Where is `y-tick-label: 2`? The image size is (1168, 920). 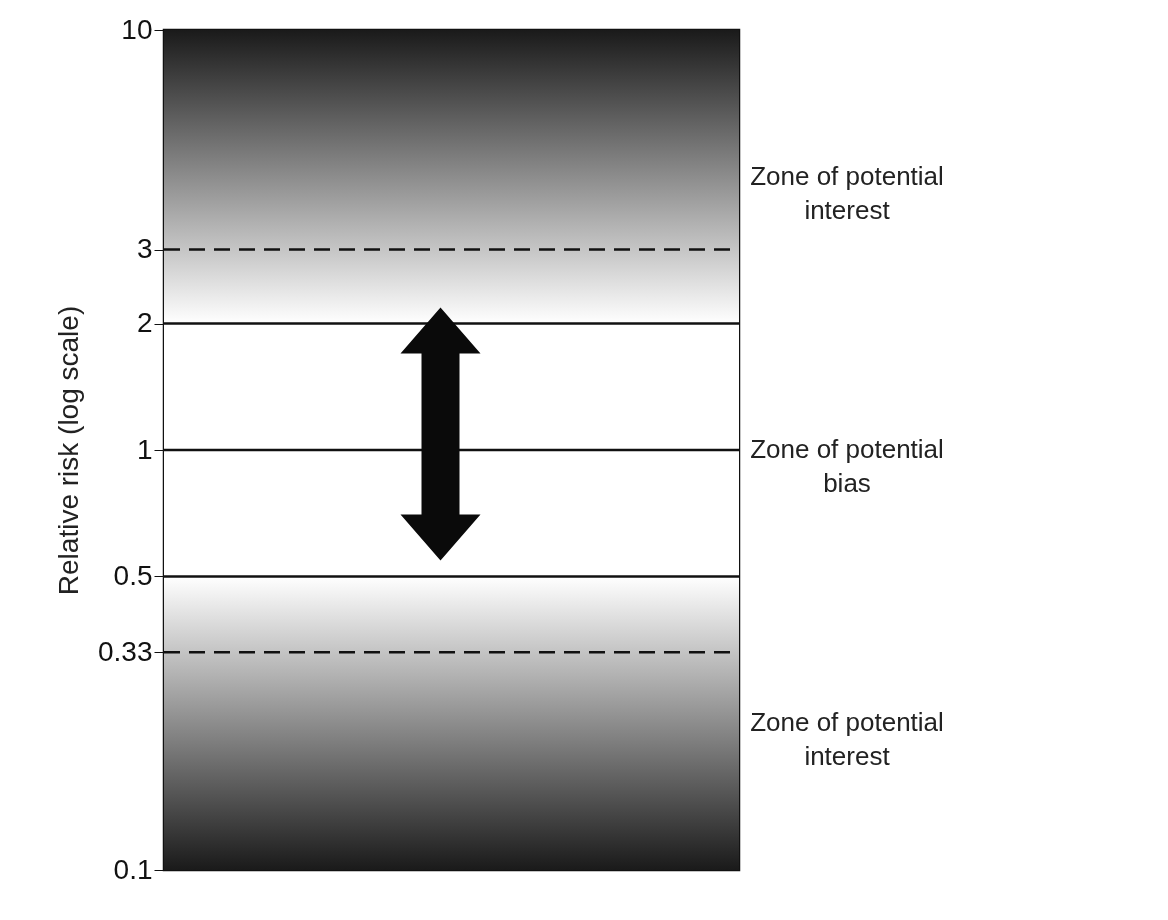 y-tick-label: 2 is located at coordinates (144, 323).